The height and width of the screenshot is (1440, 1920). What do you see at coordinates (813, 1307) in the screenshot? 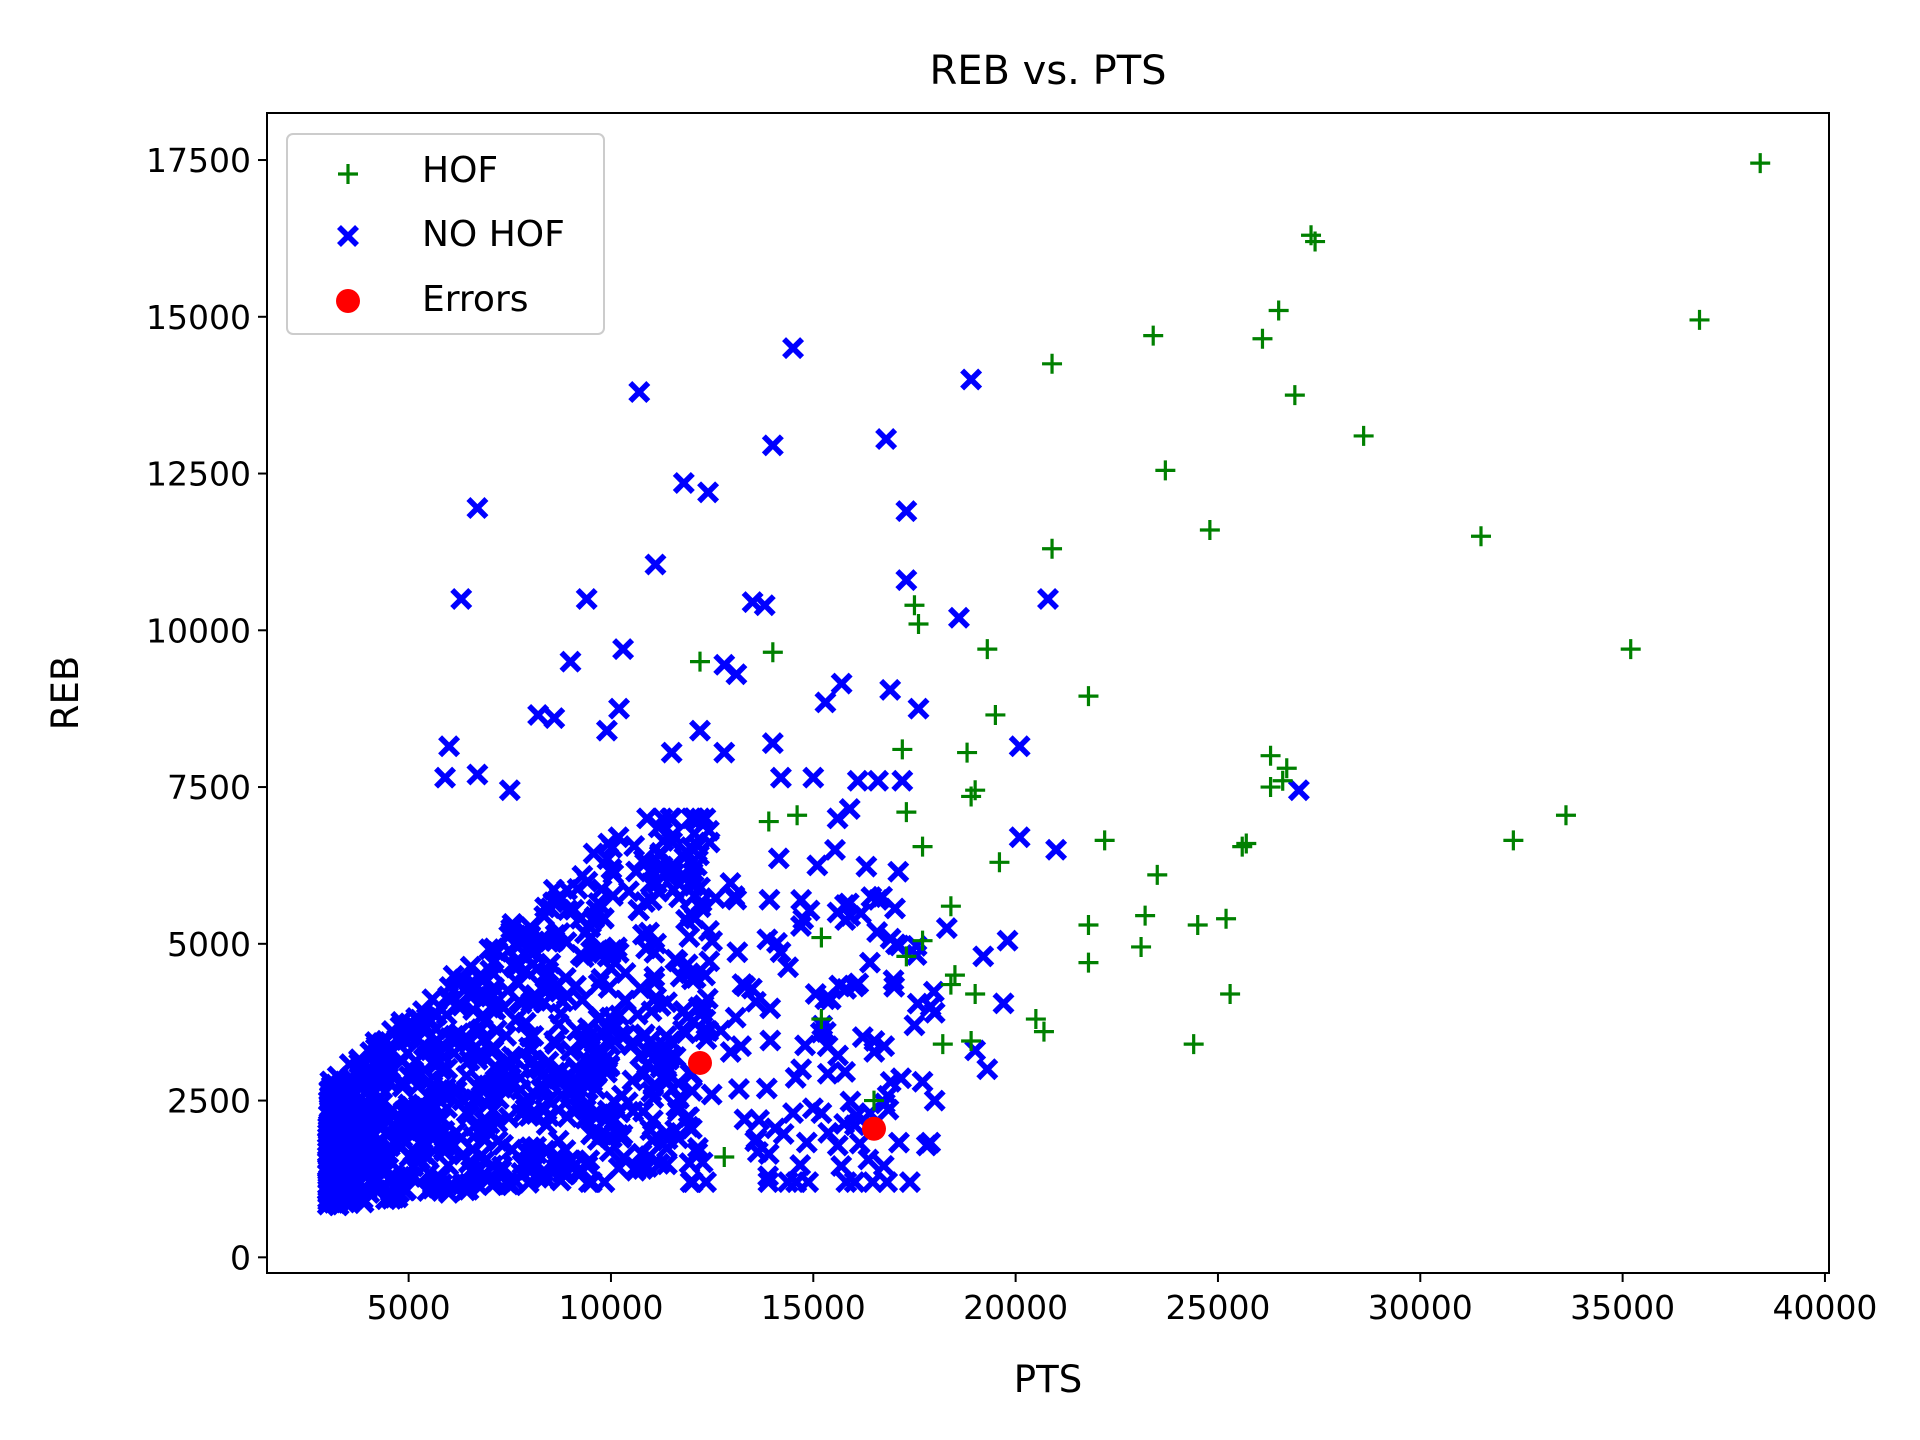
I see `x-tick-label: 15000` at bounding box center [813, 1307].